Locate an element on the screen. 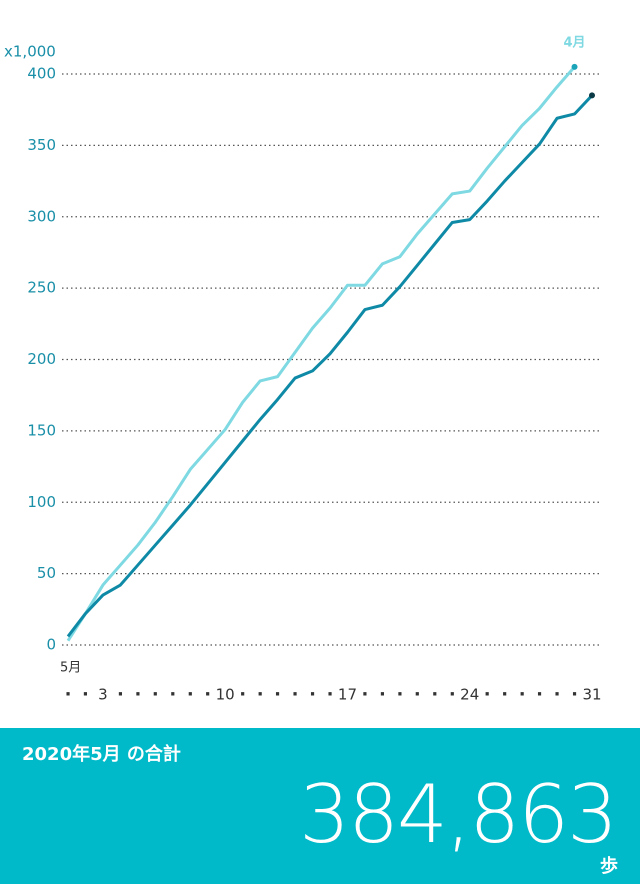 This screenshot has width=640, height=884. series-label: 4月 is located at coordinates (575, 42).